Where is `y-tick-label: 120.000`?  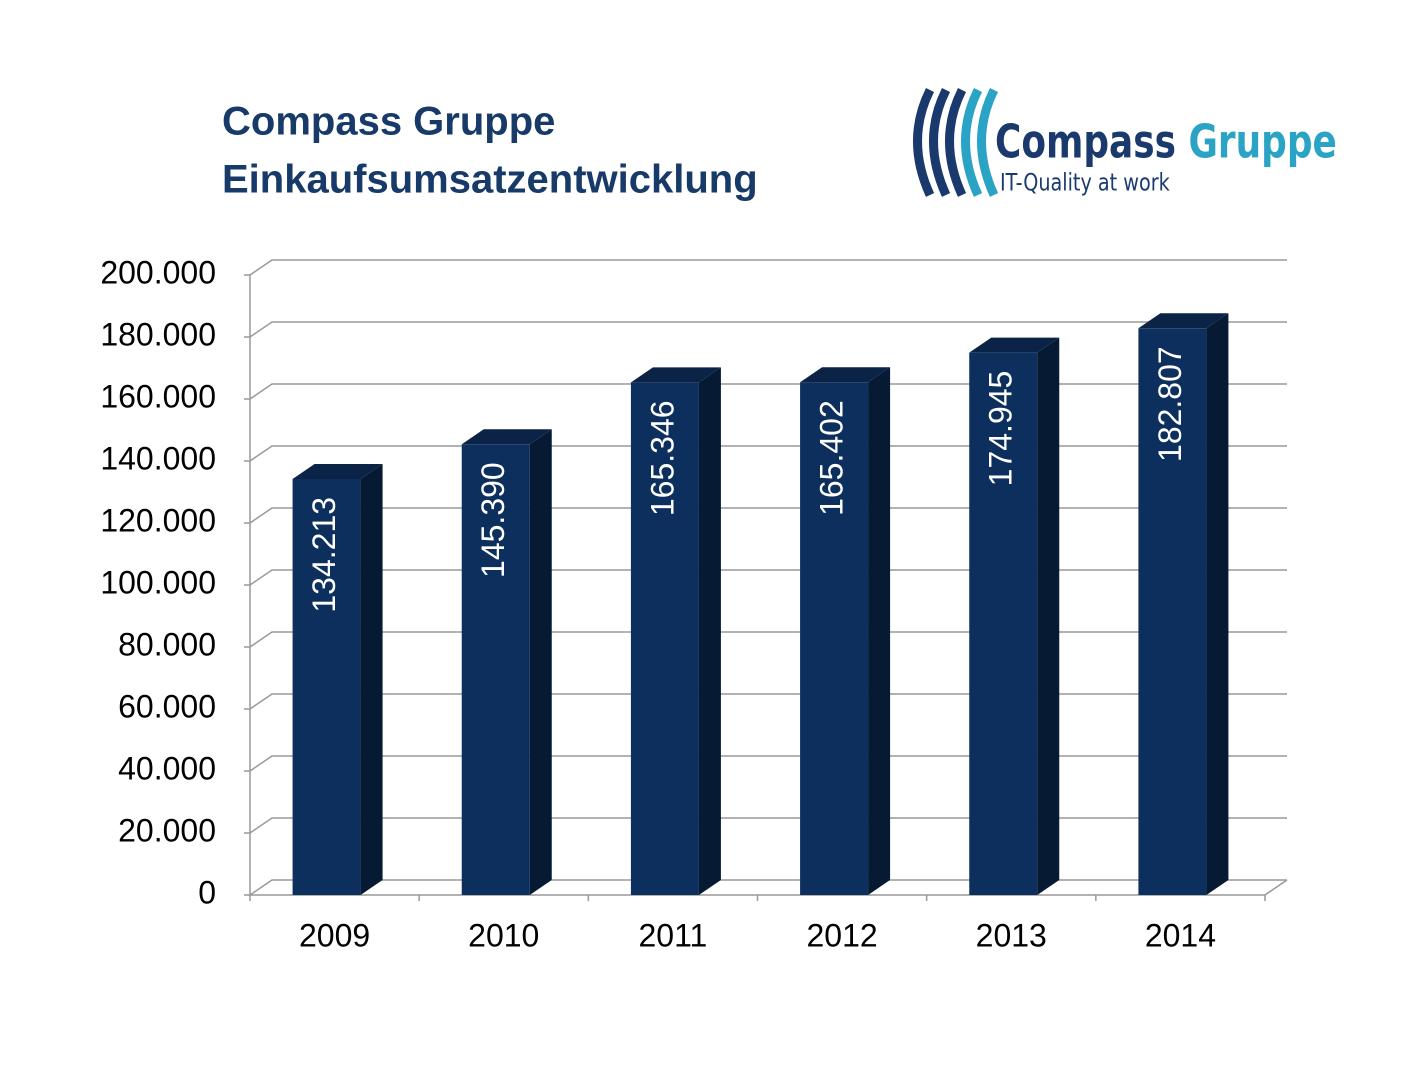
y-tick-label: 120.000 is located at coordinates (158, 520).